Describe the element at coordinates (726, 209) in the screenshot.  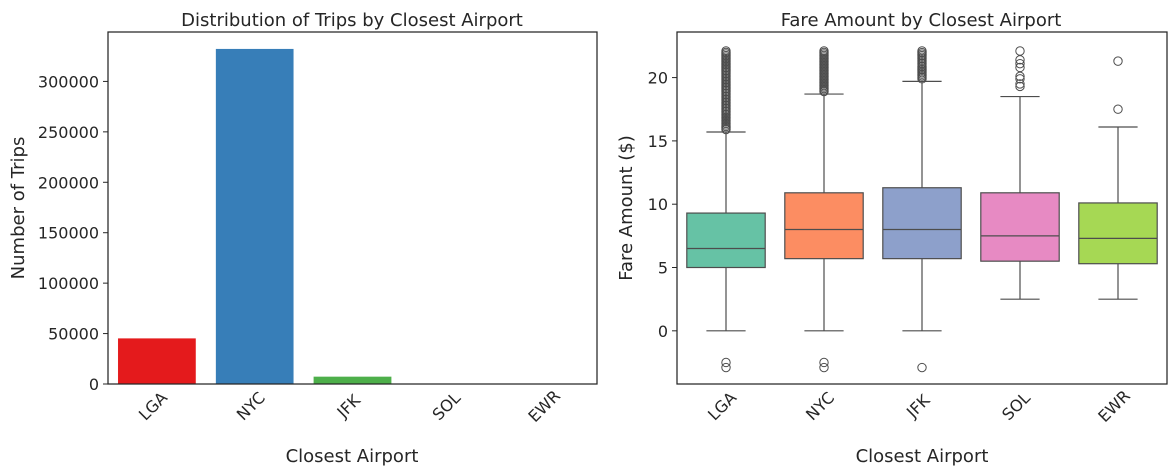
I see `box-lga` at that location.